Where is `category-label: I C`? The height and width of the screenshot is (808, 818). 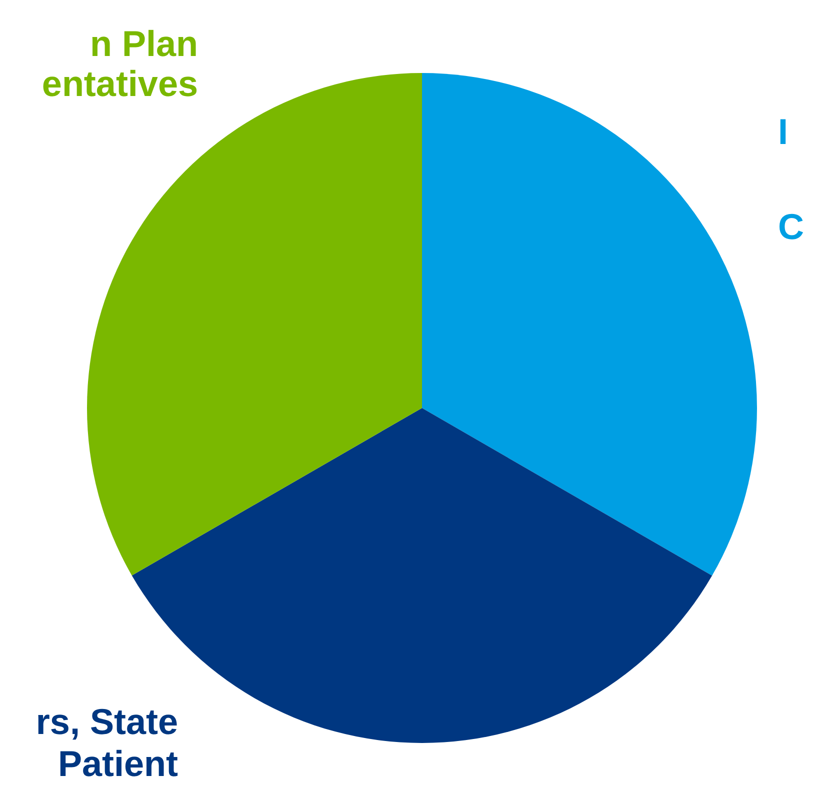
category-label: I C is located at coordinates (791, 179).